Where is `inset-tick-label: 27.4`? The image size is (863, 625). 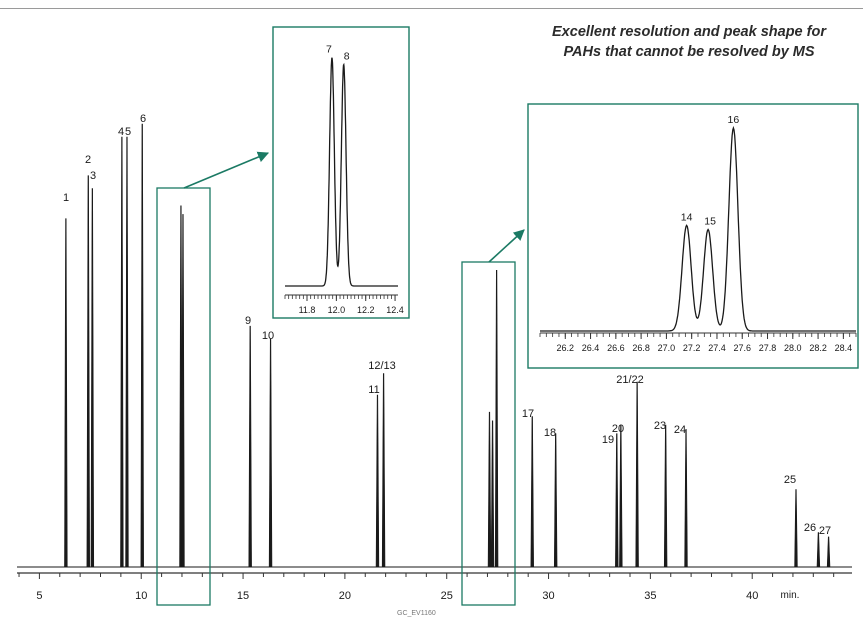
inset-tick-label: 27.4 is located at coordinates (717, 348).